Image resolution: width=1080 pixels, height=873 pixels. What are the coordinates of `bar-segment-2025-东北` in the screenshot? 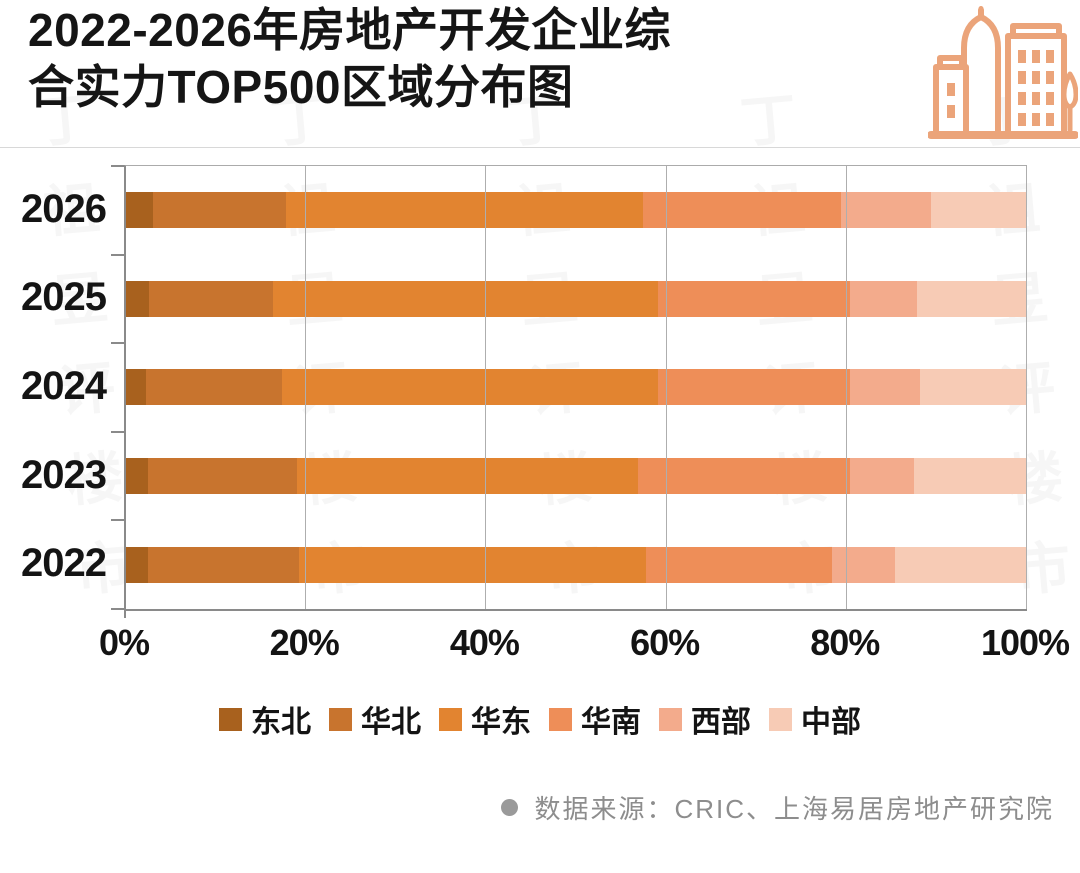 It's located at (138, 298).